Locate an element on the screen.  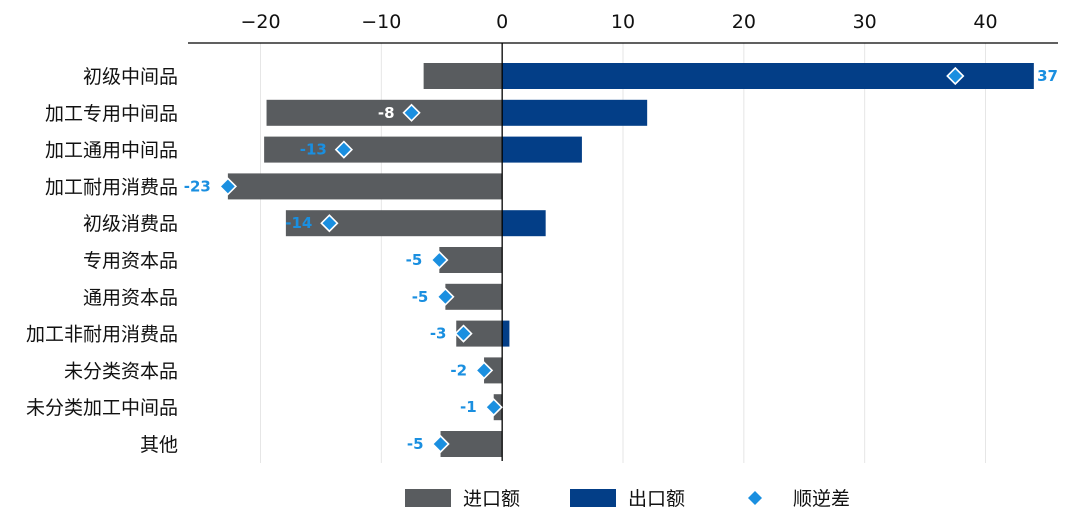
legend-label: 顺逆差 is located at coordinates (821, 499).